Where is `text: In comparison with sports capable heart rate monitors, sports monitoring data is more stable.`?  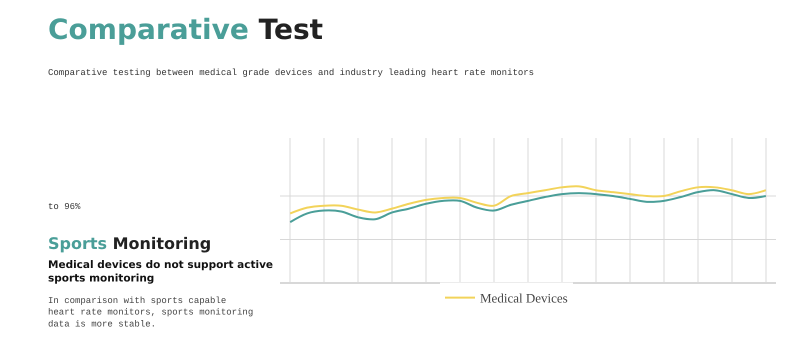
text: In comparison with sports capable heart rate monitors, sports monitoring data is more stable. is located at coordinates (151, 313).